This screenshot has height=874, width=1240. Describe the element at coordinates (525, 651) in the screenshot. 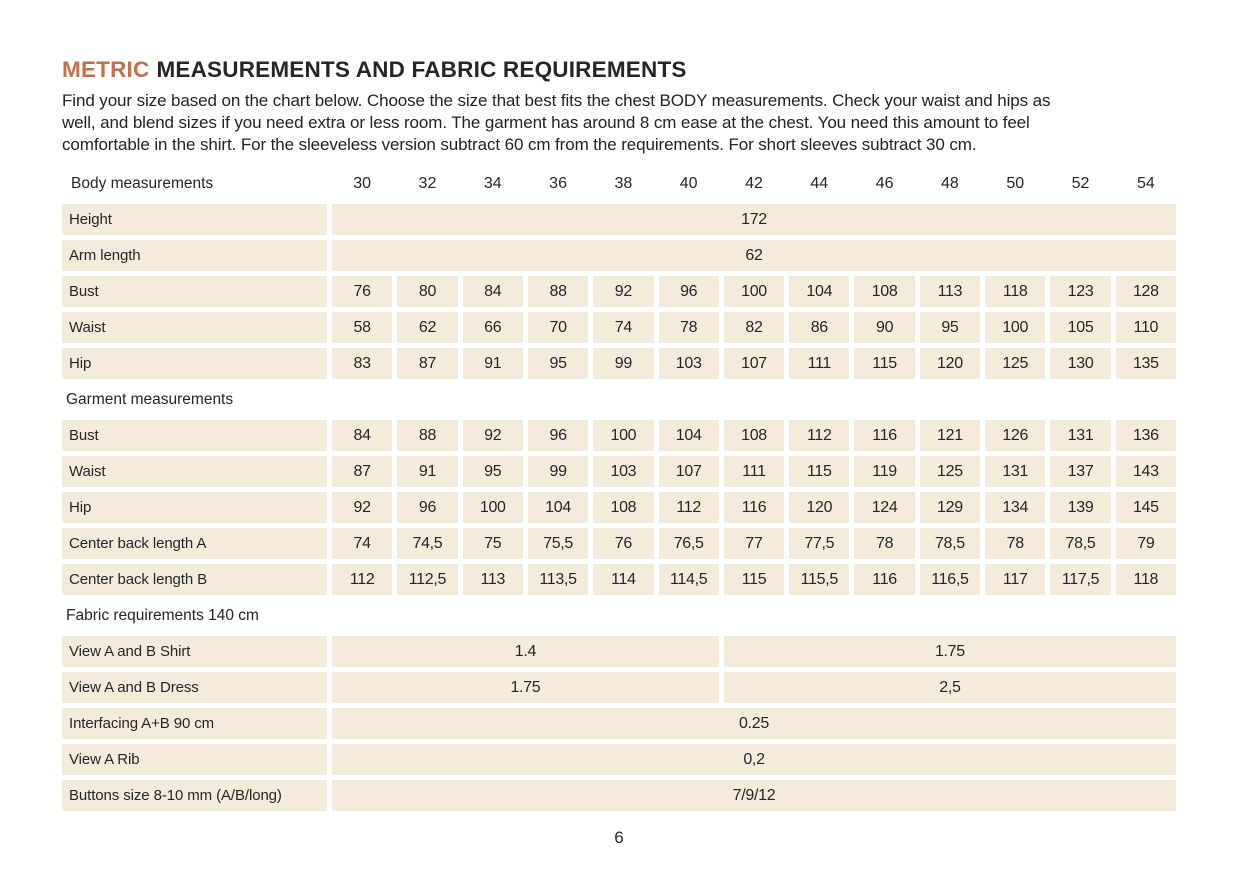

I see `value-cell-merged: 1.4` at that location.